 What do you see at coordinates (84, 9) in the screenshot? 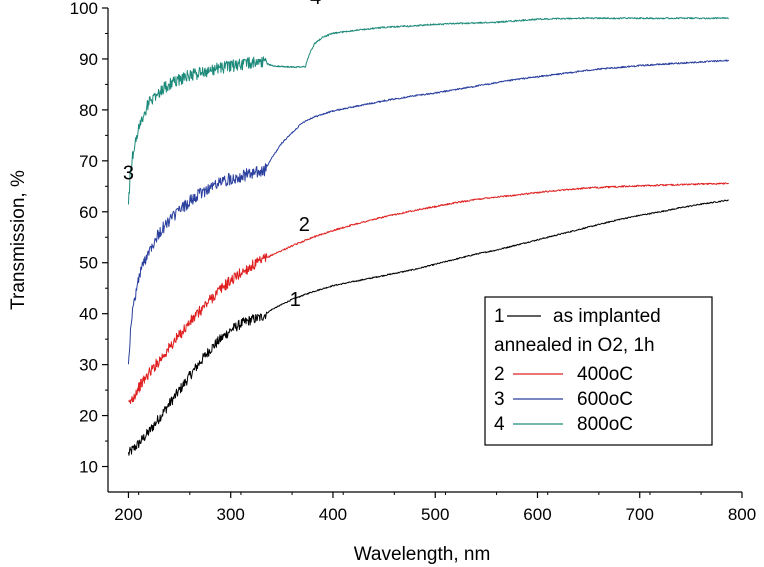
I see `y-tick-label: 100` at bounding box center [84, 9].